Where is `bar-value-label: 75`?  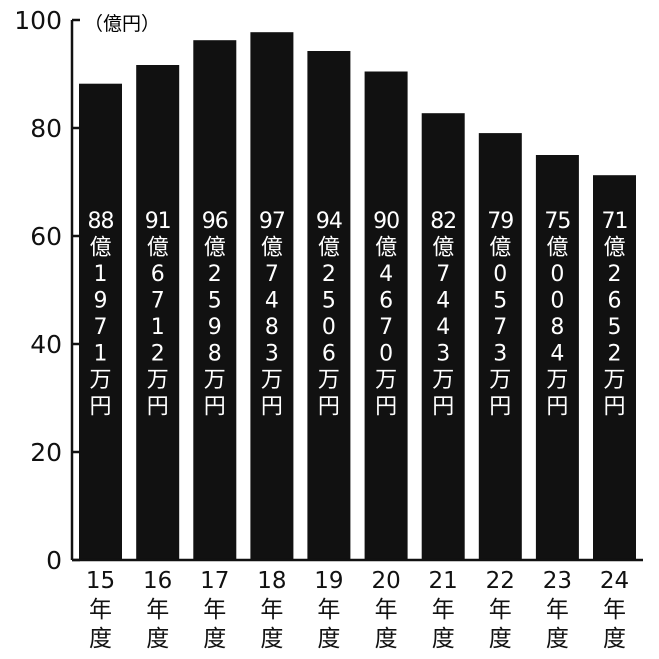 bar-value-label: 75 is located at coordinates (557, 221).